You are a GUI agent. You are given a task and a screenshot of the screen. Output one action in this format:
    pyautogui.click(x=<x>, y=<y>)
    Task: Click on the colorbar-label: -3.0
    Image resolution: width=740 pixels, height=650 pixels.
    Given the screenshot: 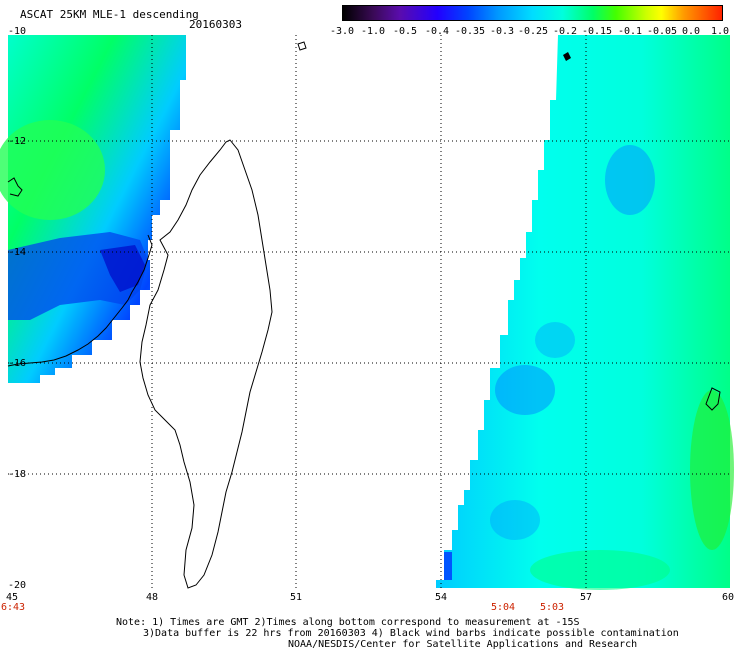 What is the action you would take?
    pyautogui.click(x=342, y=31)
    